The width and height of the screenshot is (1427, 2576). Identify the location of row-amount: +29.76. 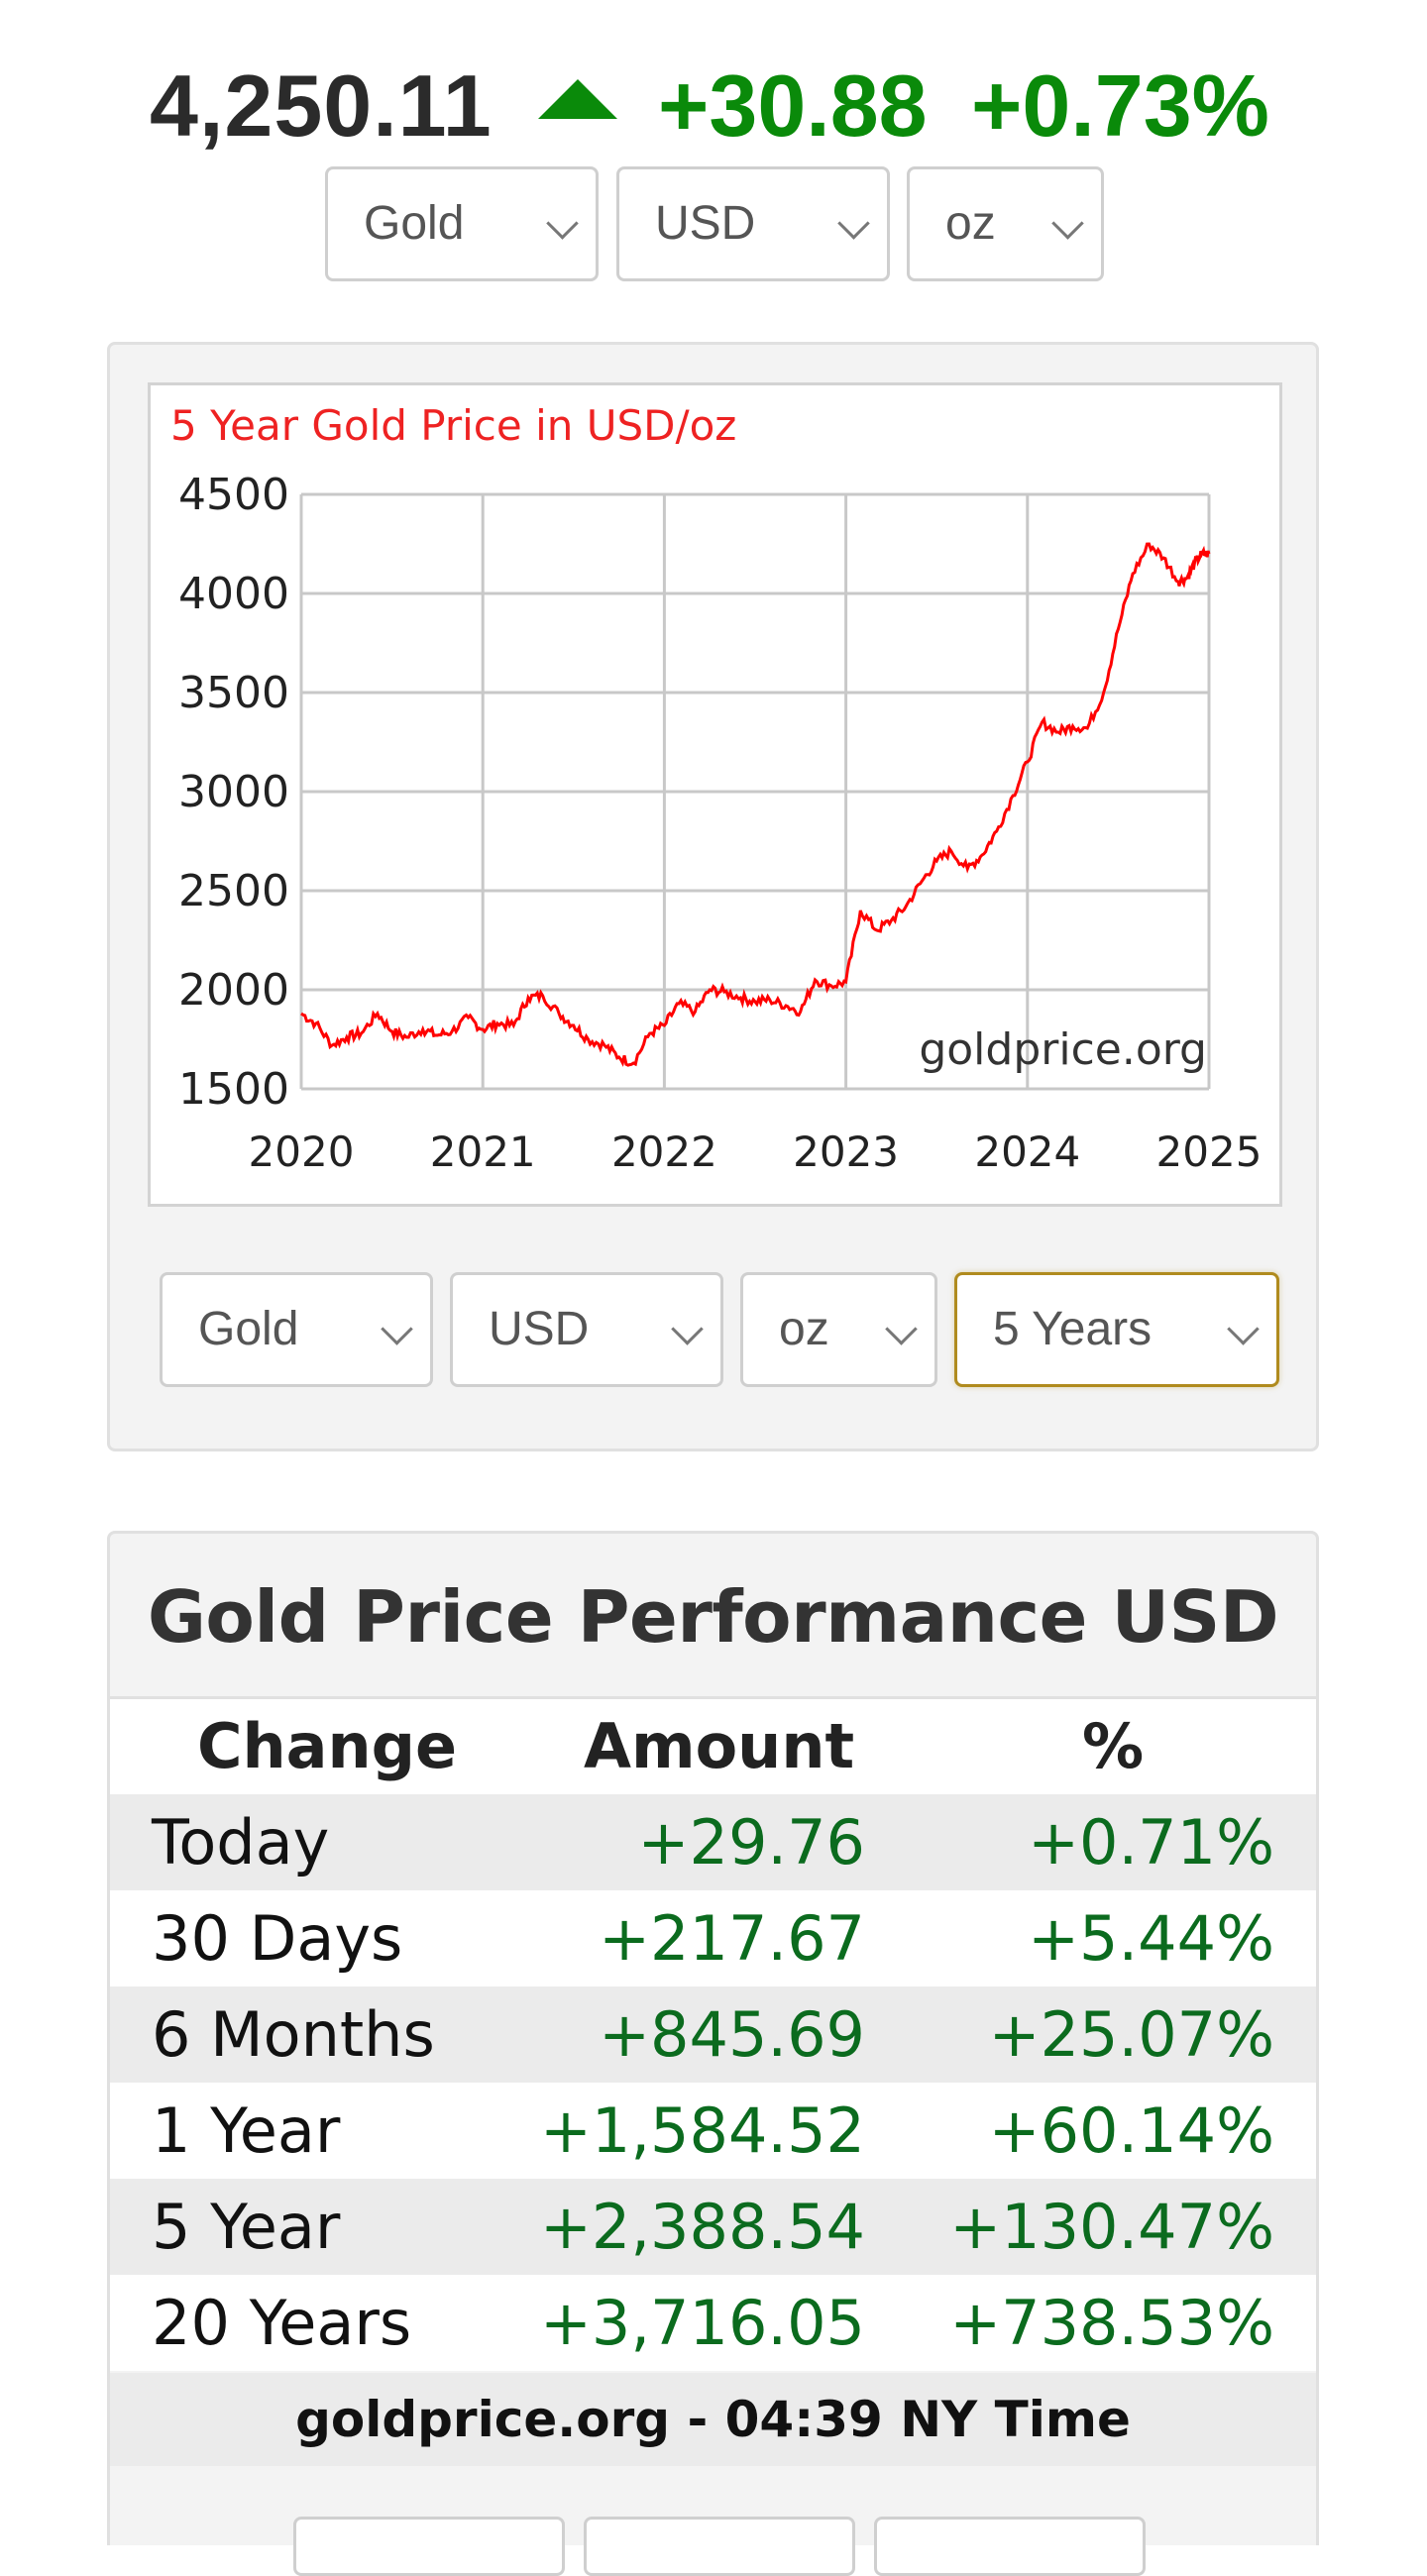
(751, 1842).